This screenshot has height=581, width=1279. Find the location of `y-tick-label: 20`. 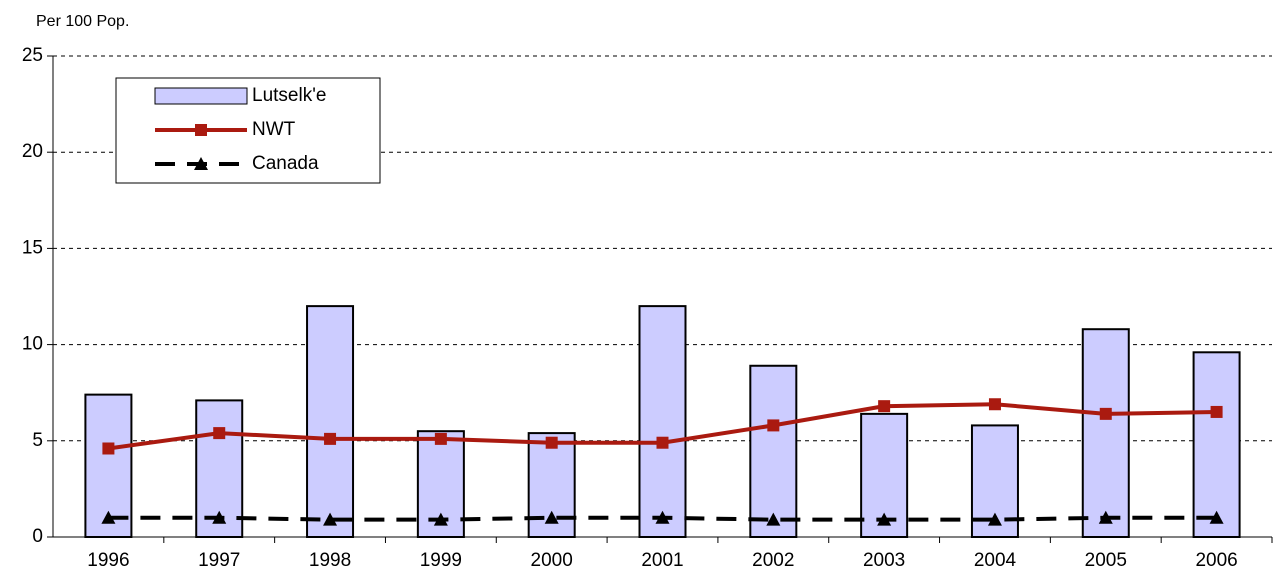

y-tick-label: 20 is located at coordinates (32, 151).